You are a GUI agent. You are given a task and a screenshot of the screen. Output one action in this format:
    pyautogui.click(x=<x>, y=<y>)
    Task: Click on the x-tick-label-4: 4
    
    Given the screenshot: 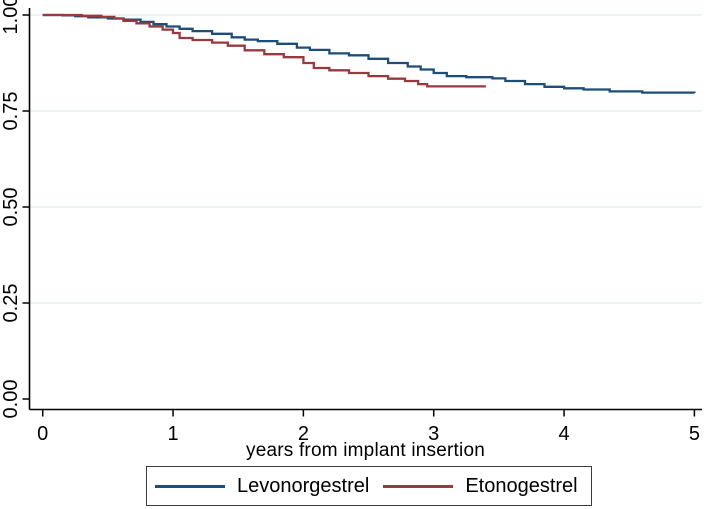 What is the action you would take?
    pyautogui.click(x=563, y=434)
    